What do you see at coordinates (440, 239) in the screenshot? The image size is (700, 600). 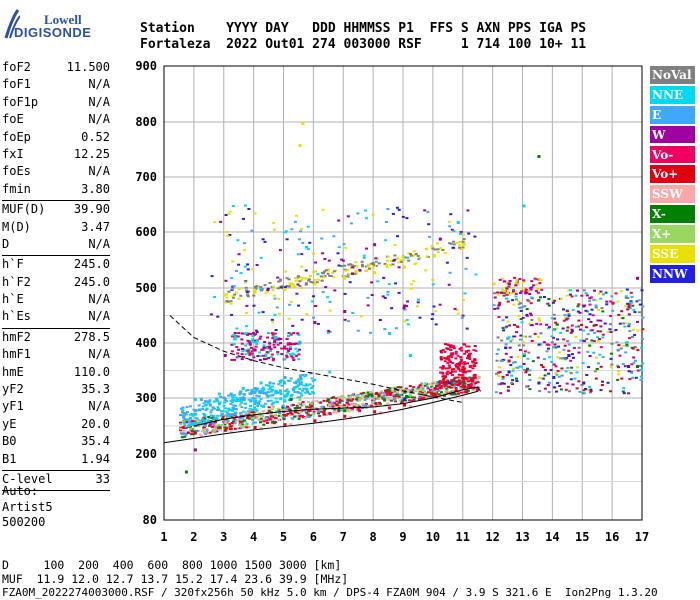 I see `data-point-w` at bounding box center [440, 239].